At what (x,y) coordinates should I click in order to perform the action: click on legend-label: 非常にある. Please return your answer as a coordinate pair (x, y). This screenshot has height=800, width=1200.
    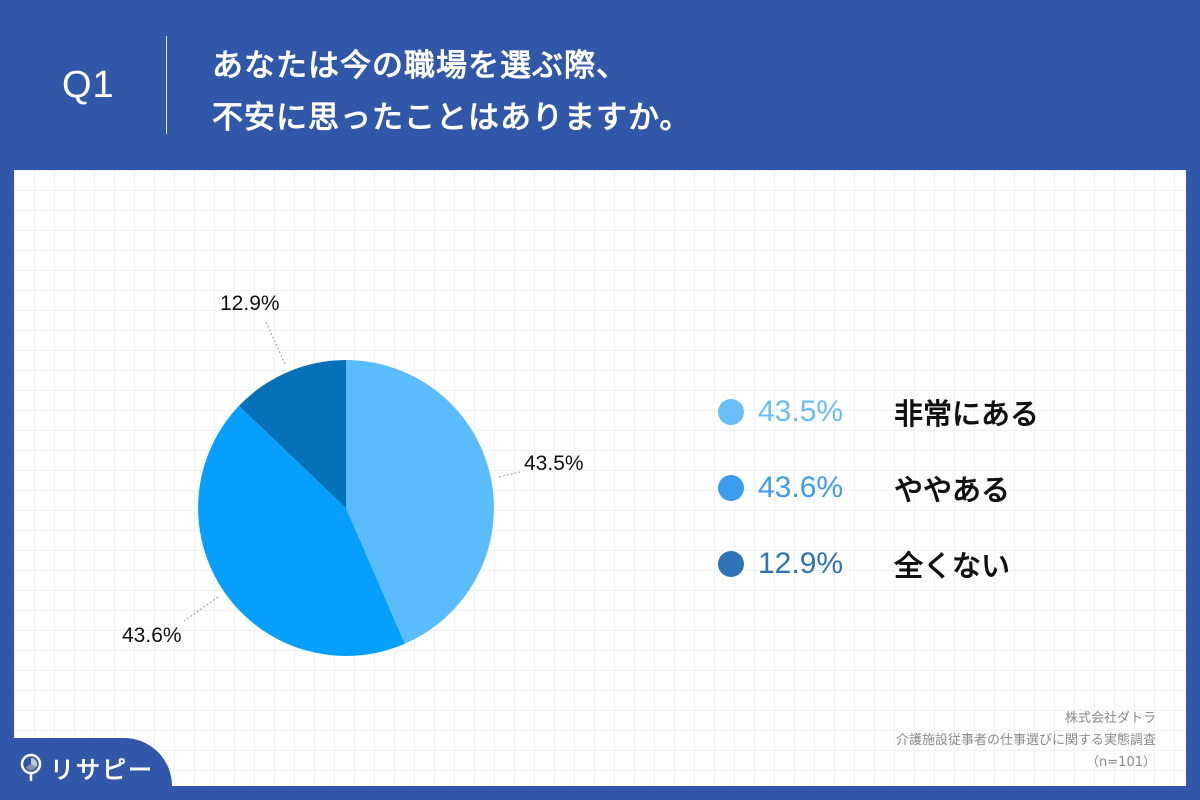
    Looking at the image, I should click on (967, 414).